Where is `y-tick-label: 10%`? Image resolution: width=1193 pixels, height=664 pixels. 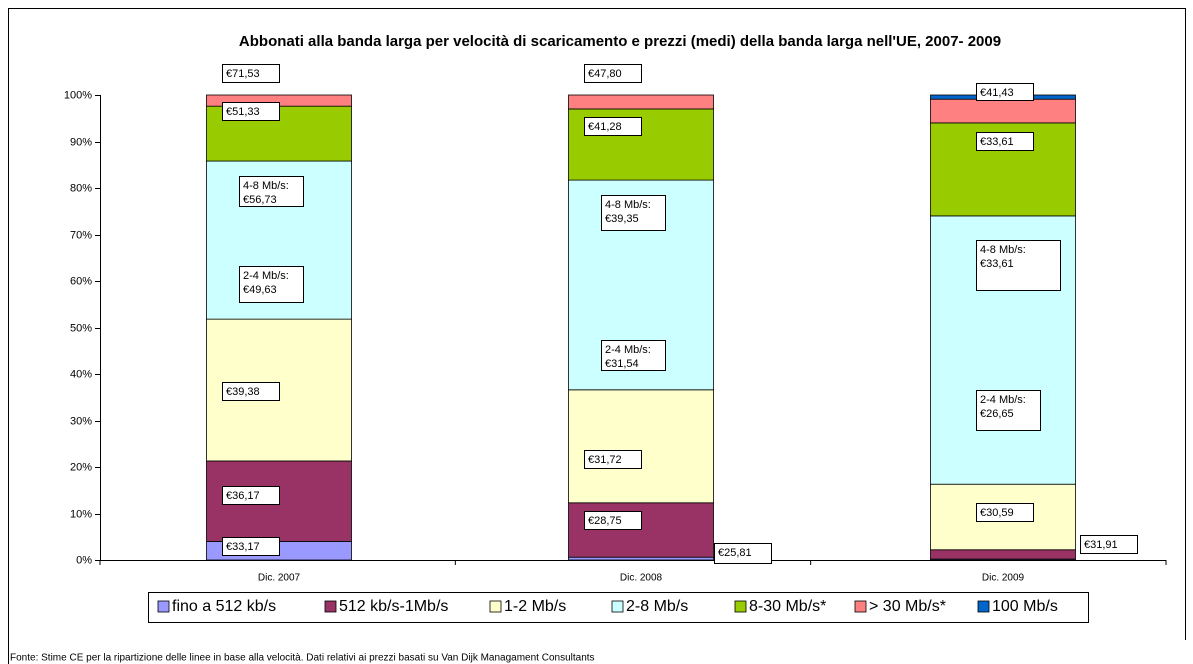 y-tick-label: 10% is located at coordinates (81, 514).